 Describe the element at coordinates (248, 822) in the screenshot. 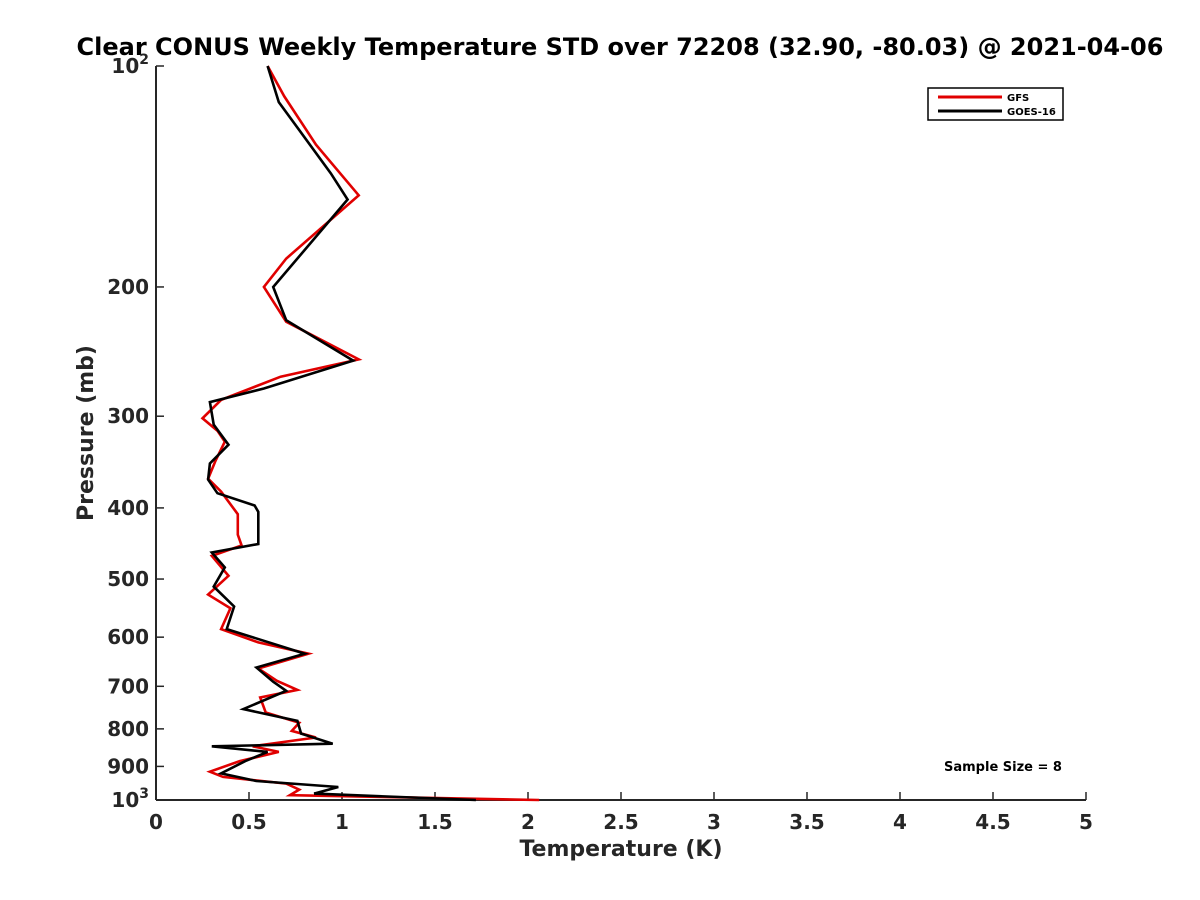

I see `x-tick-label: 0.5` at that location.